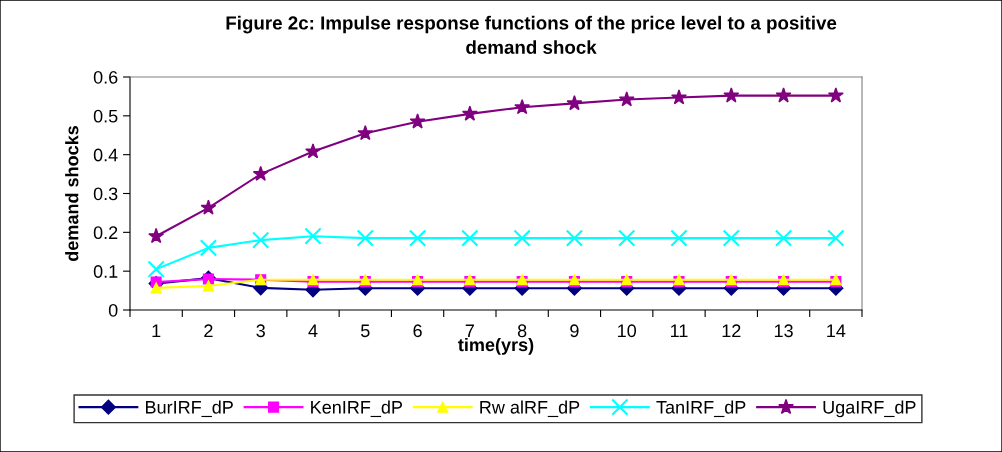 The image size is (1002, 452). I want to click on x-tick-label: 11, so click(679, 330).